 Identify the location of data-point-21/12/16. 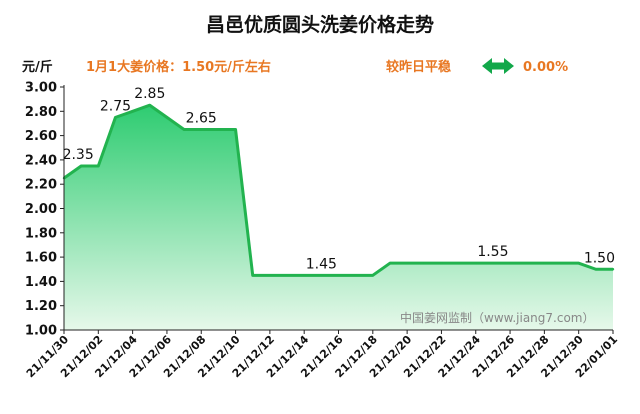
(338, 275).